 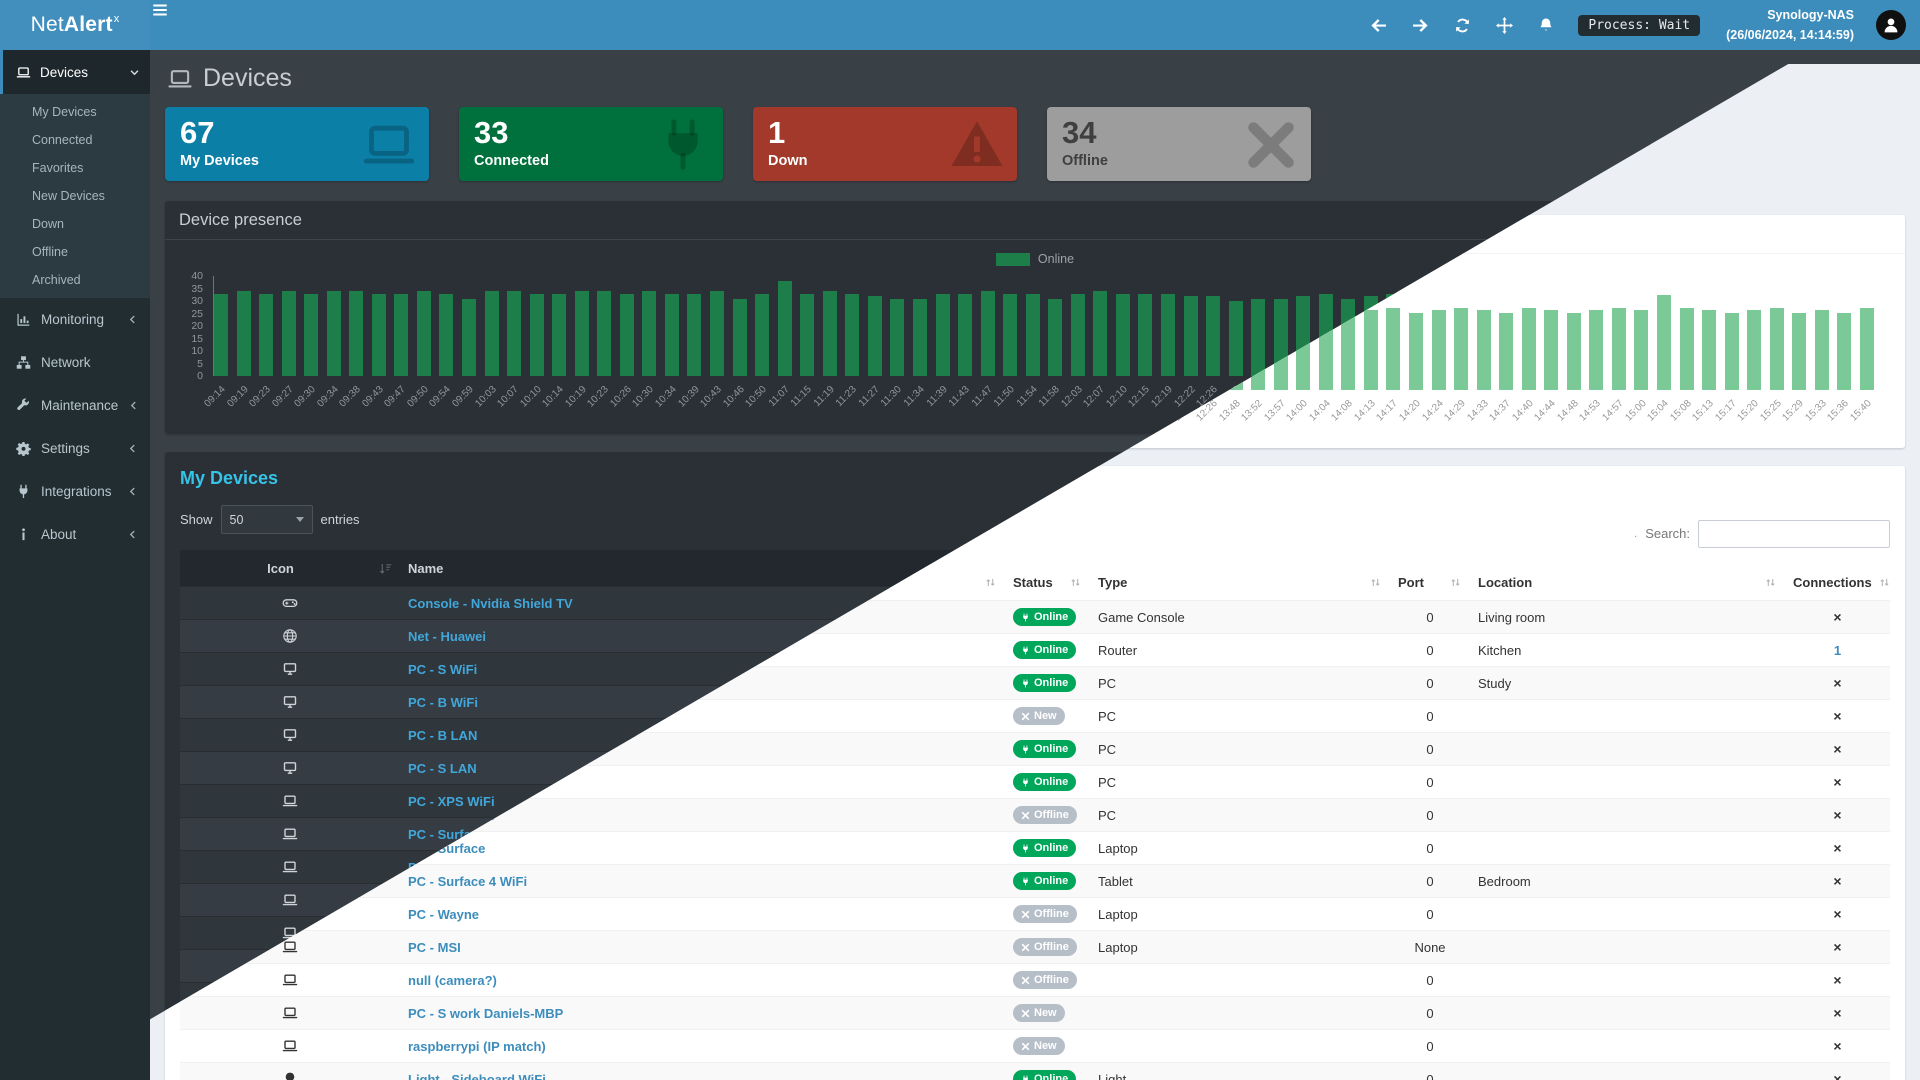 What do you see at coordinates (50, 252) in the screenshot?
I see `sidebar-subitem-offline: Offline` at bounding box center [50, 252].